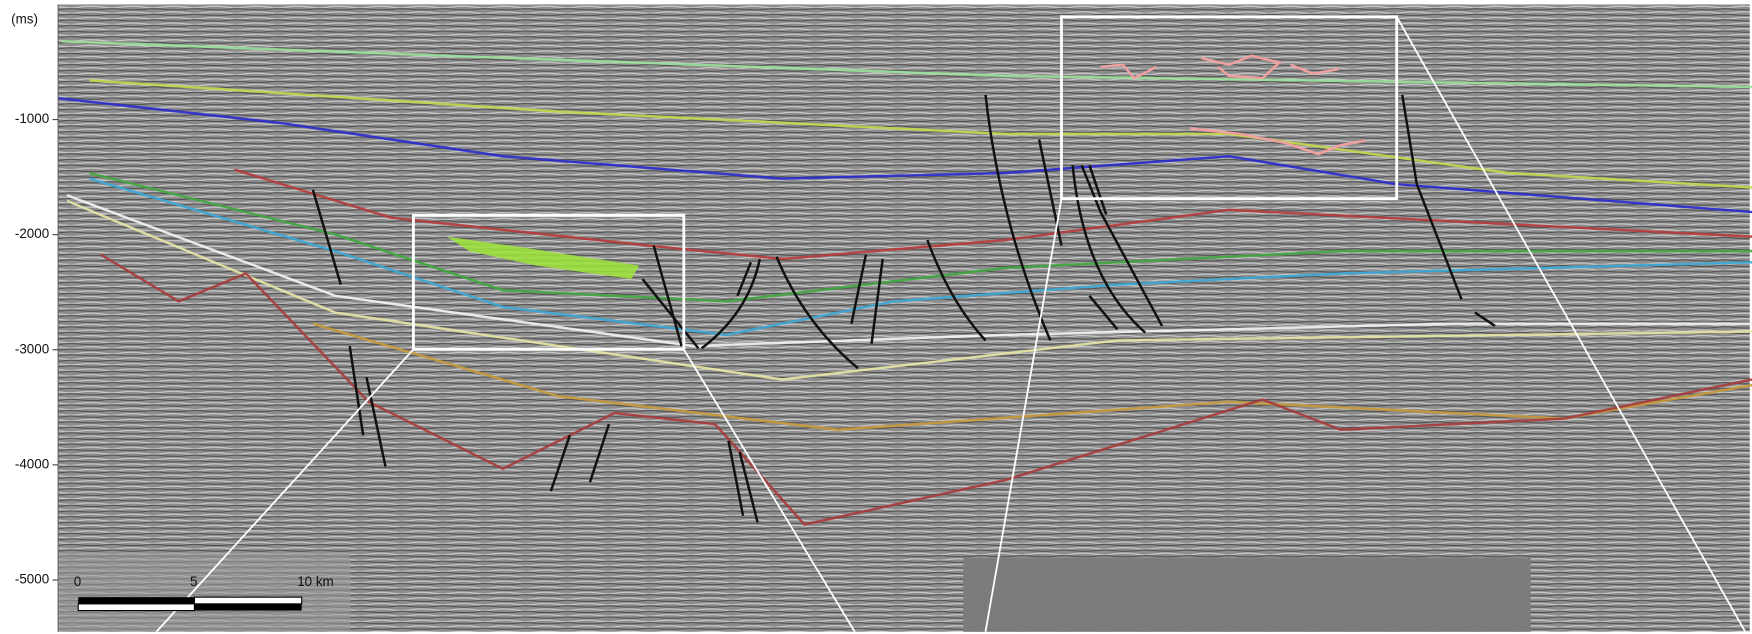 This screenshot has width=1752, height=634. I want to click on scale-bar, so click(190, 604).